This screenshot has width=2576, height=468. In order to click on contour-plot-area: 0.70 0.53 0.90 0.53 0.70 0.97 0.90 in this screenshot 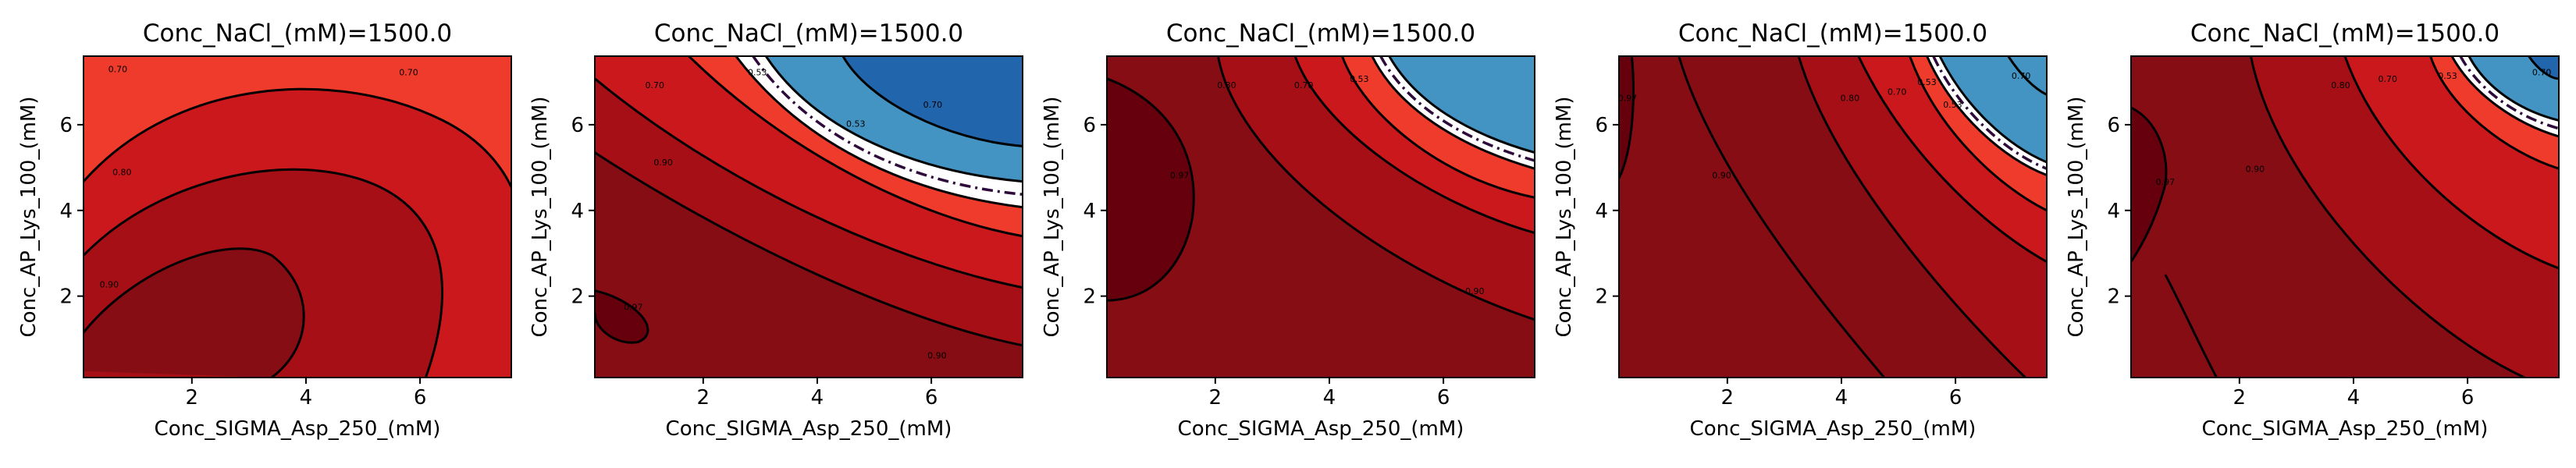, I will do `click(809, 208)`.